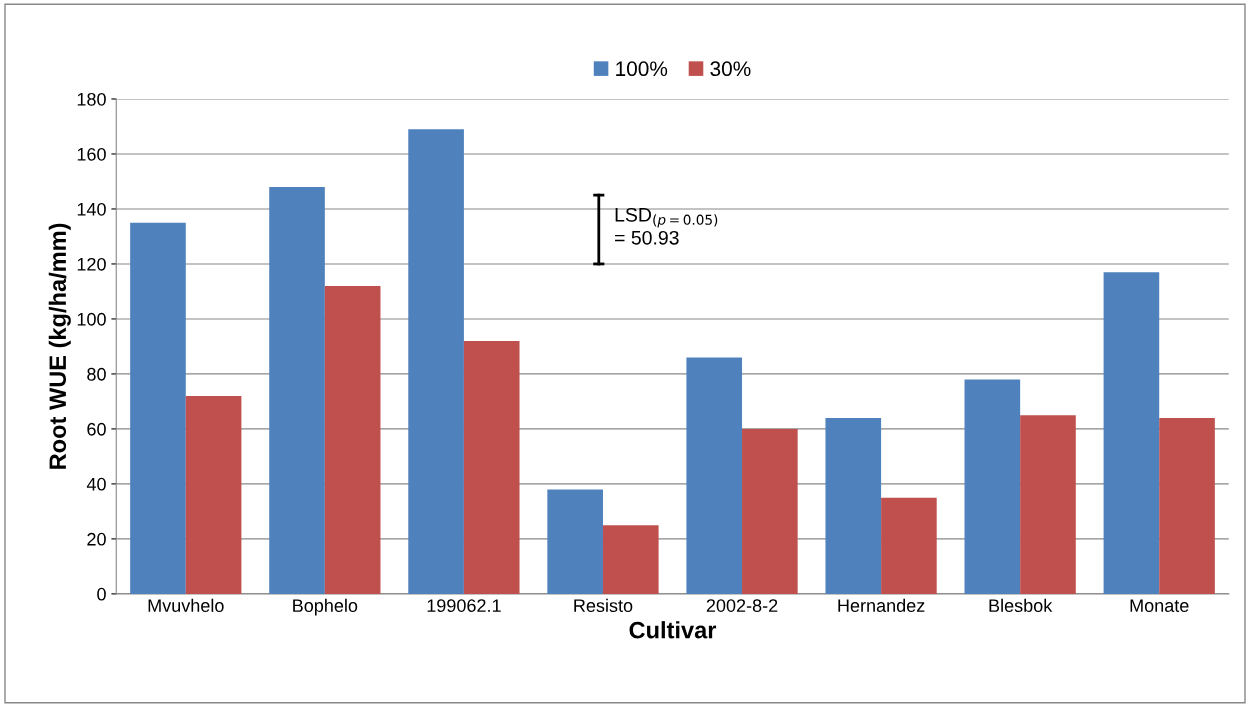 This screenshot has height=707, width=1250. I want to click on y-tick-label: 160, so click(91, 154).